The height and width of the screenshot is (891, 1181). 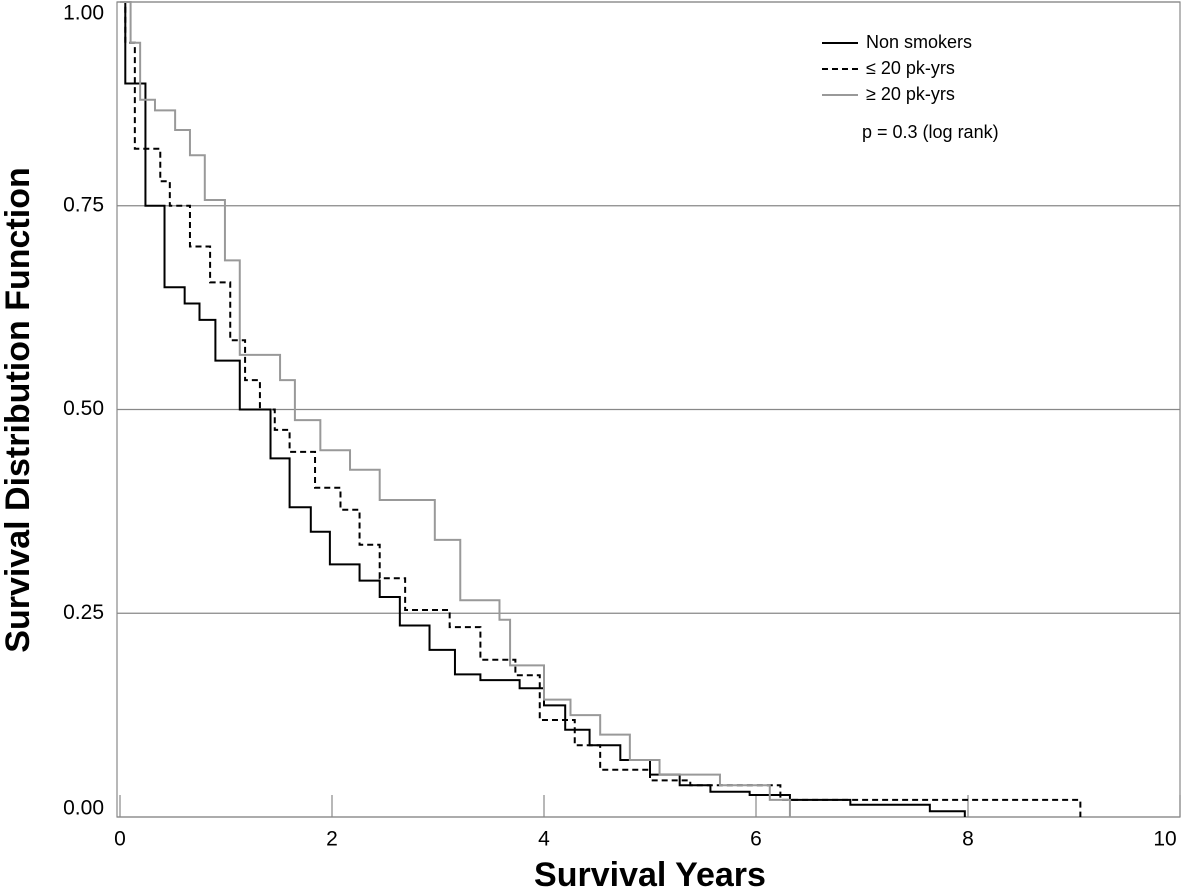 I want to click on x-axis-title: Survival Years, so click(x=650, y=873).